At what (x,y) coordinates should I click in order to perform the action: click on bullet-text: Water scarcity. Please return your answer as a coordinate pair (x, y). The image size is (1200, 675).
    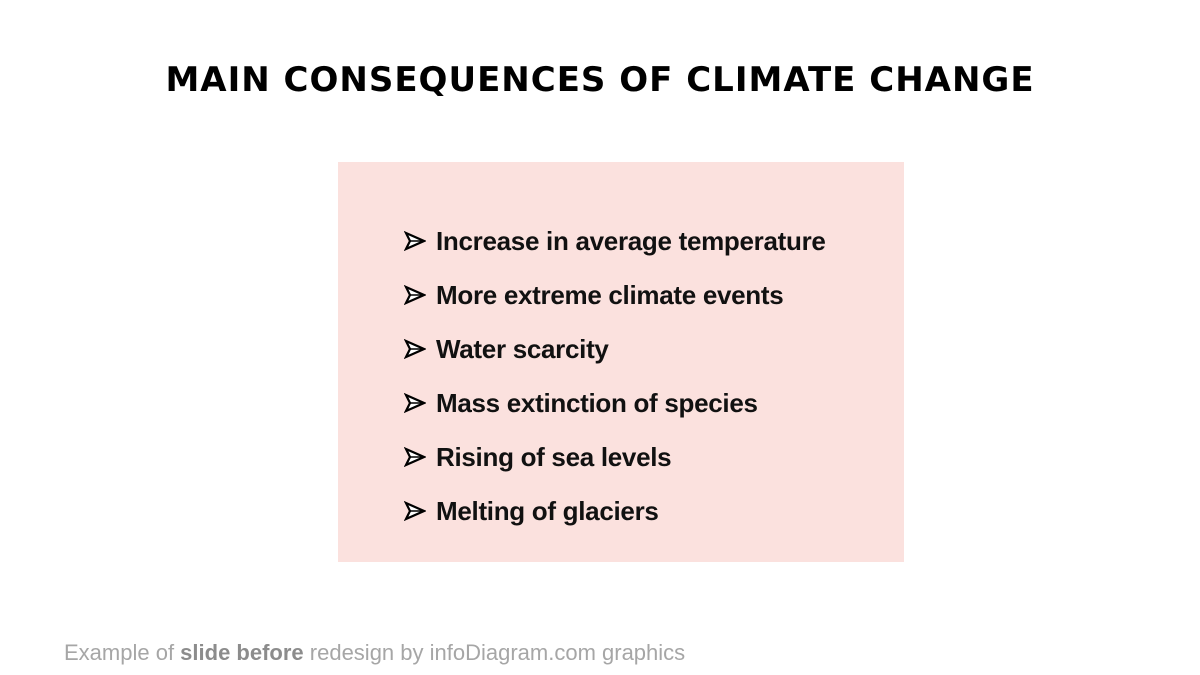
    Looking at the image, I should click on (522, 348).